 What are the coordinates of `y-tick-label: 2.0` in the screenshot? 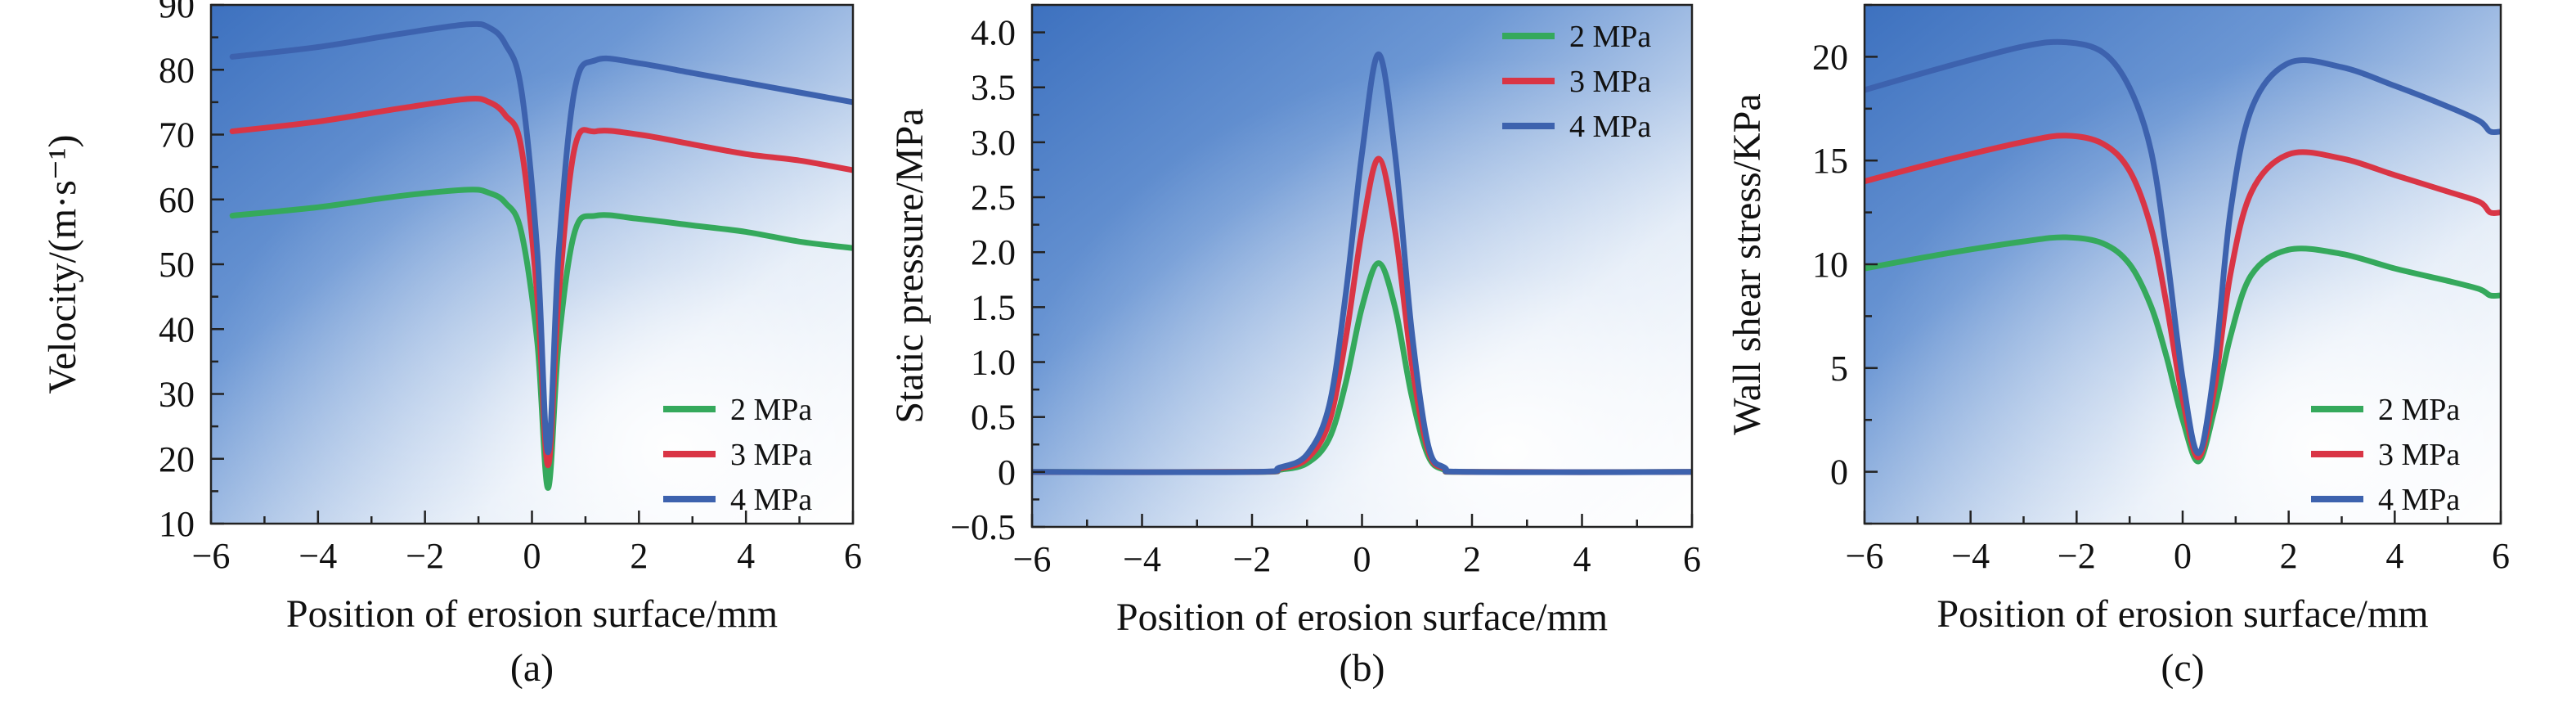 It's located at (993, 252).